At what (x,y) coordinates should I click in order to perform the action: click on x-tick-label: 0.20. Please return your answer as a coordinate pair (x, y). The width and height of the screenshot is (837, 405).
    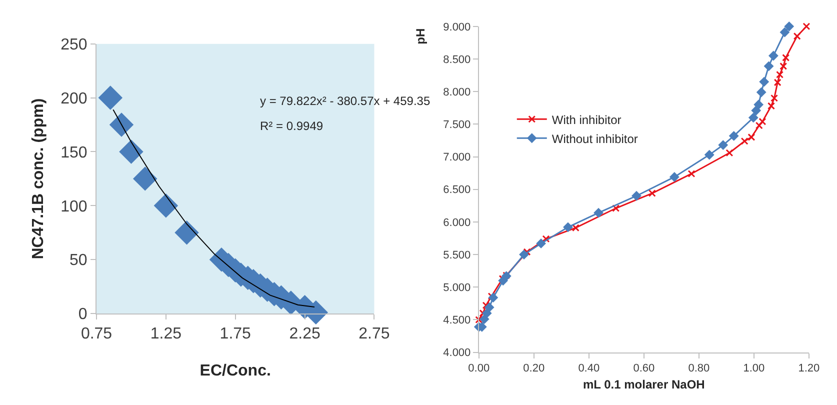
    Looking at the image, I should click on (534, 368).